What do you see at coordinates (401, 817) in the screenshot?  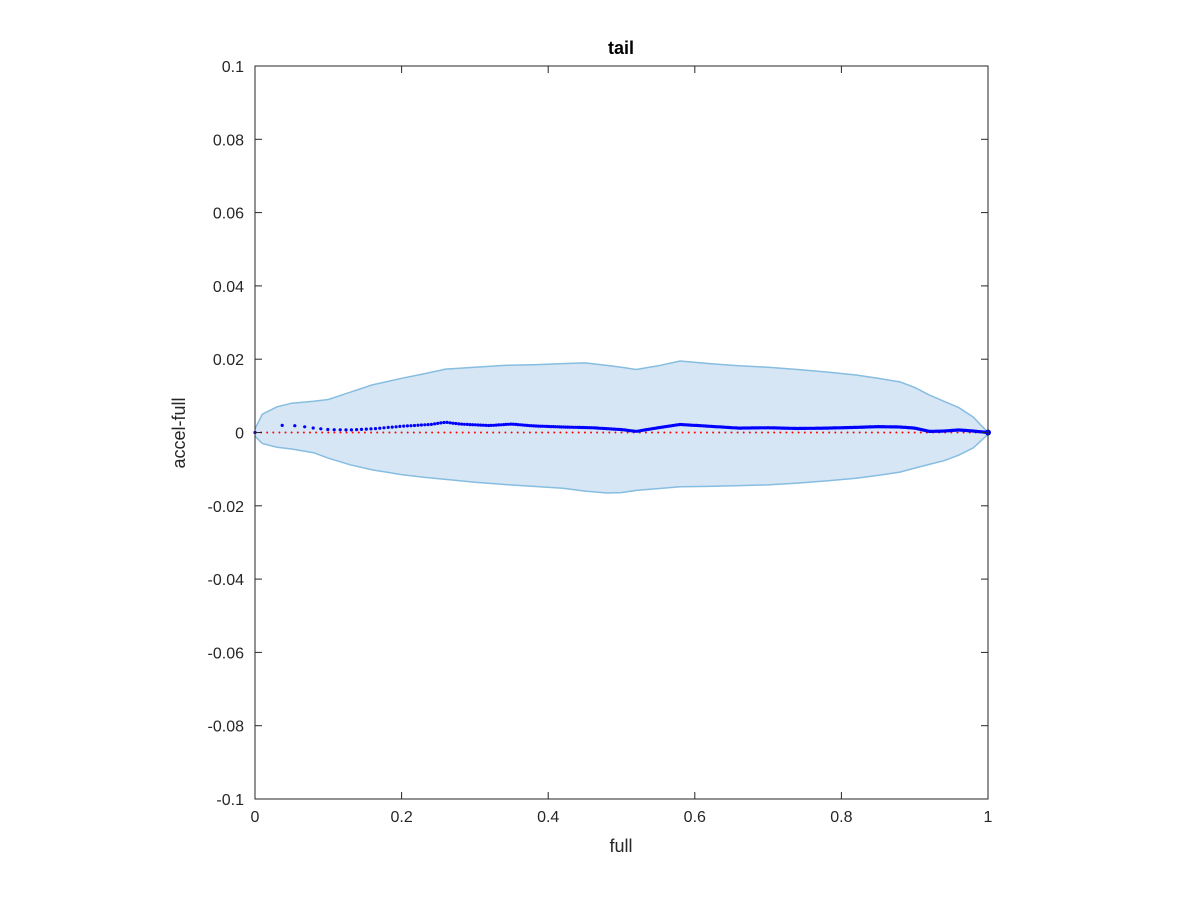 I see `x-tick-label: 0.2` at bounding box center [401, 817].